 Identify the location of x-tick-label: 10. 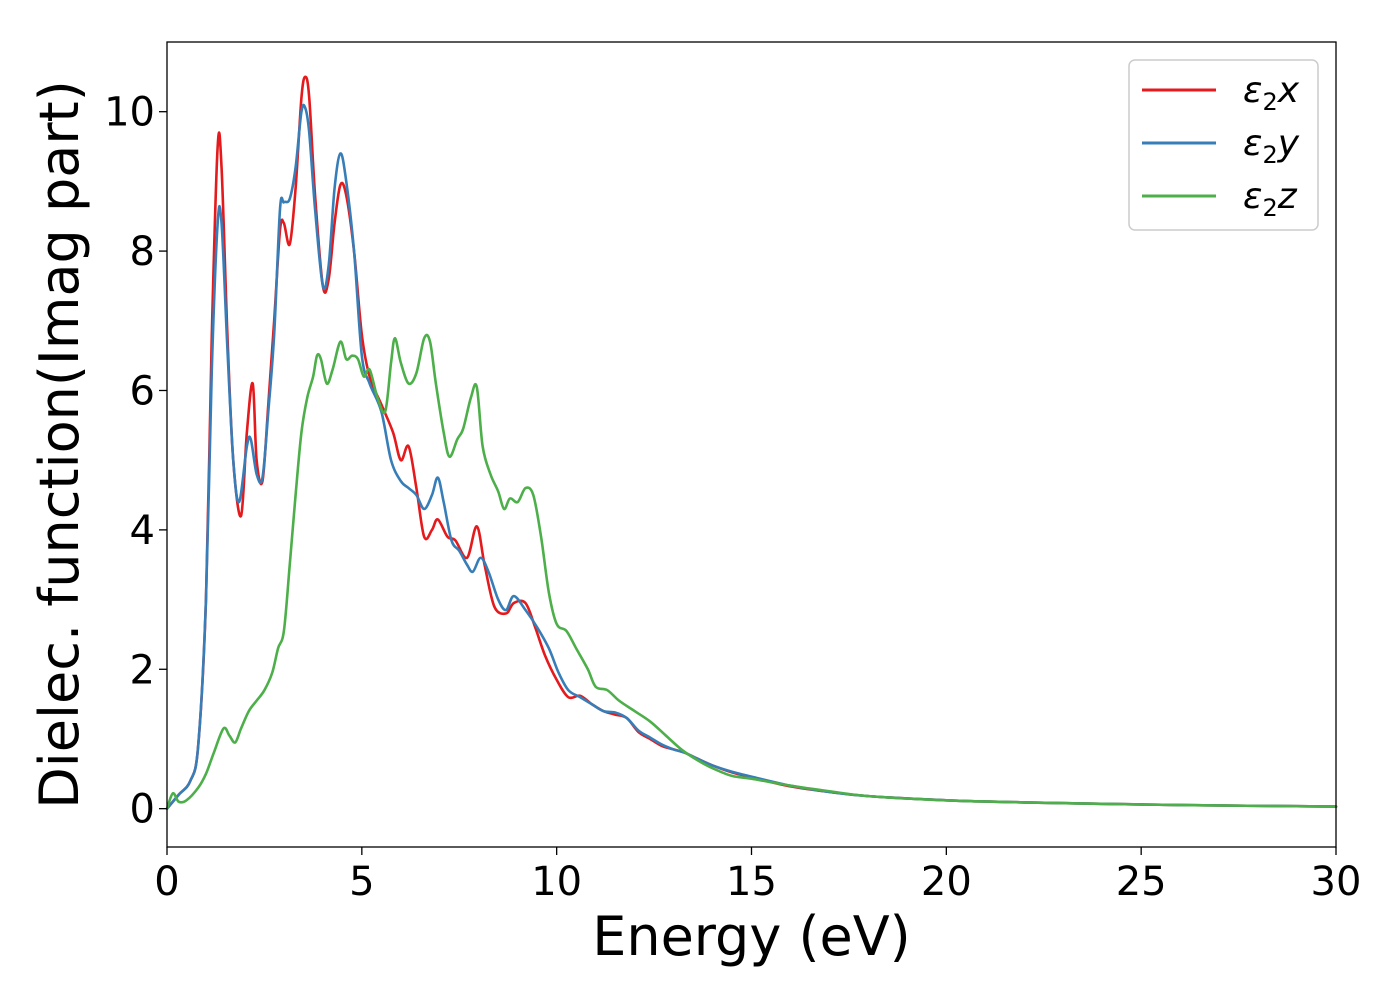
(556, 882).